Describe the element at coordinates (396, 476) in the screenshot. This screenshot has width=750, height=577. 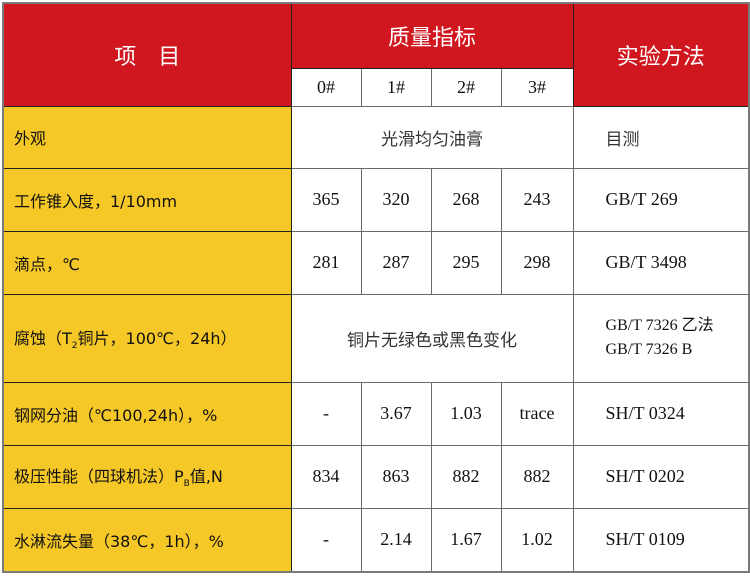
I see `cell: 863` at that location.